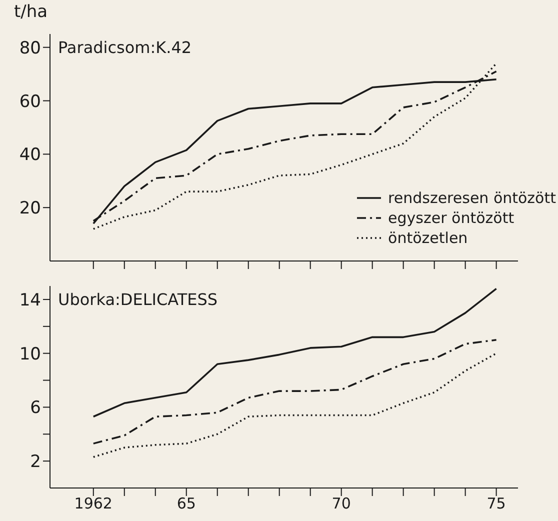 This screenshot has height=521, width=558. Describe the element at coordinates (472, 198) in the screenshot. I see `legend-label: rendszeresen öntözött` at that location.